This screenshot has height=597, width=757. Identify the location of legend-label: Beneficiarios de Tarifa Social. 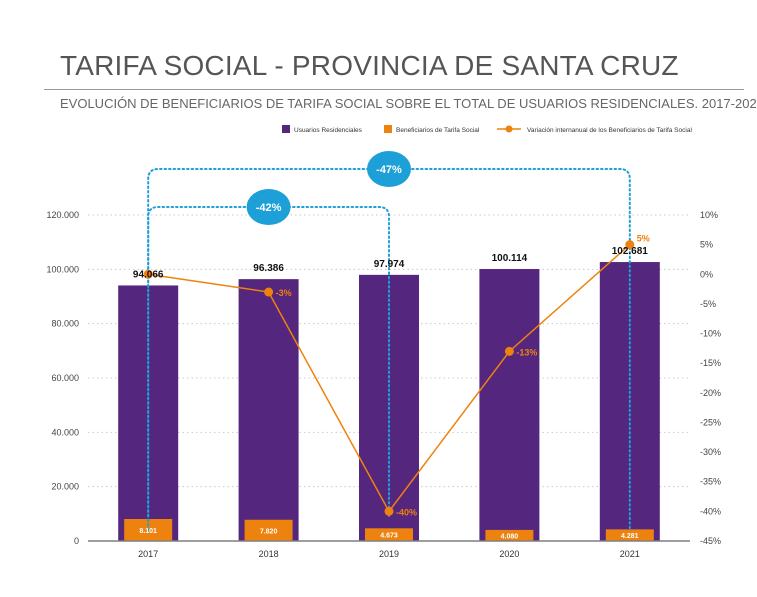
(438, 130).